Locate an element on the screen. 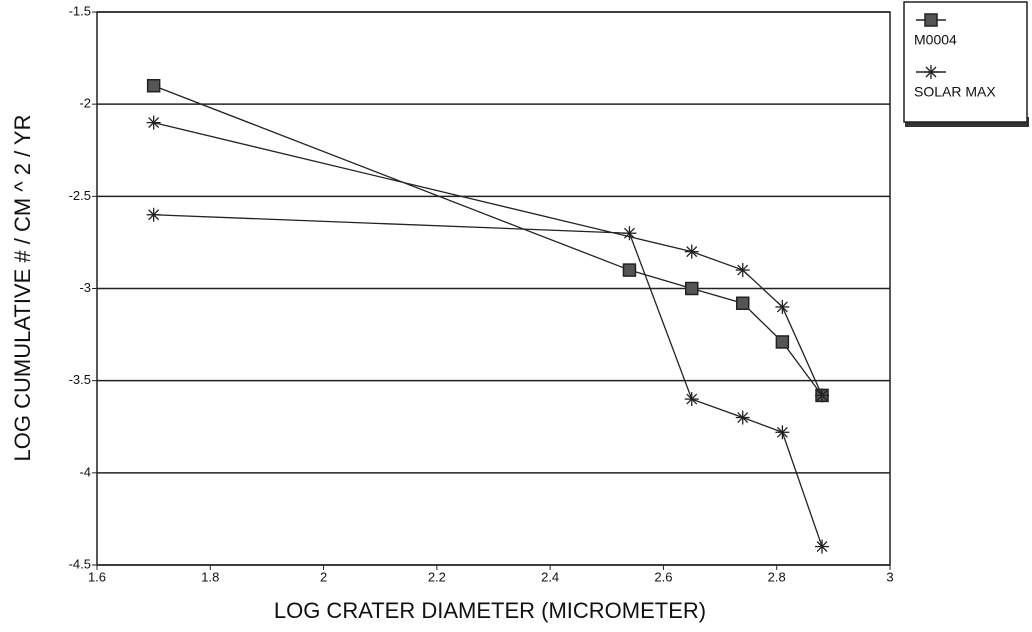 This screenshot has height=632, width=1032. y-tick-label: -2.5 is located at coordinates (80, 195).